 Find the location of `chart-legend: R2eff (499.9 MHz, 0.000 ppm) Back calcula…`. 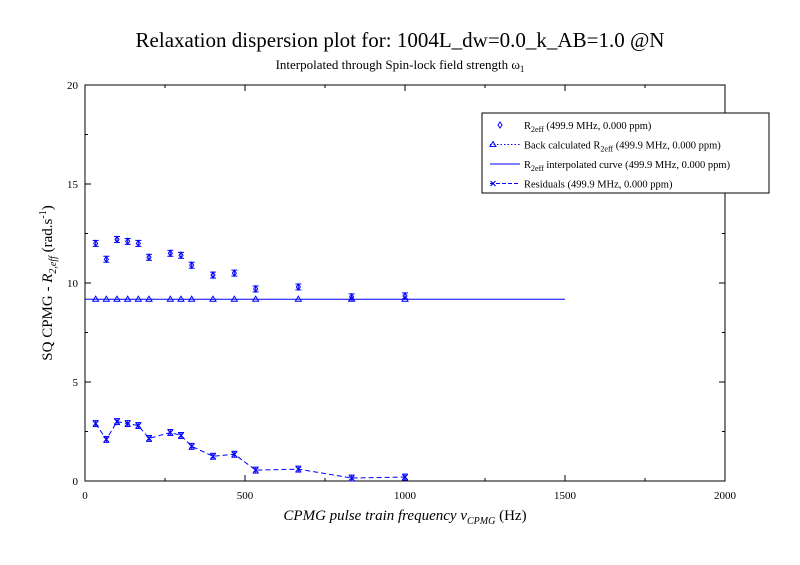

chart-legend: R2eff (499.9 MHz, 0.000 ppm) Back calcula… is located at coordinates (625, 153).